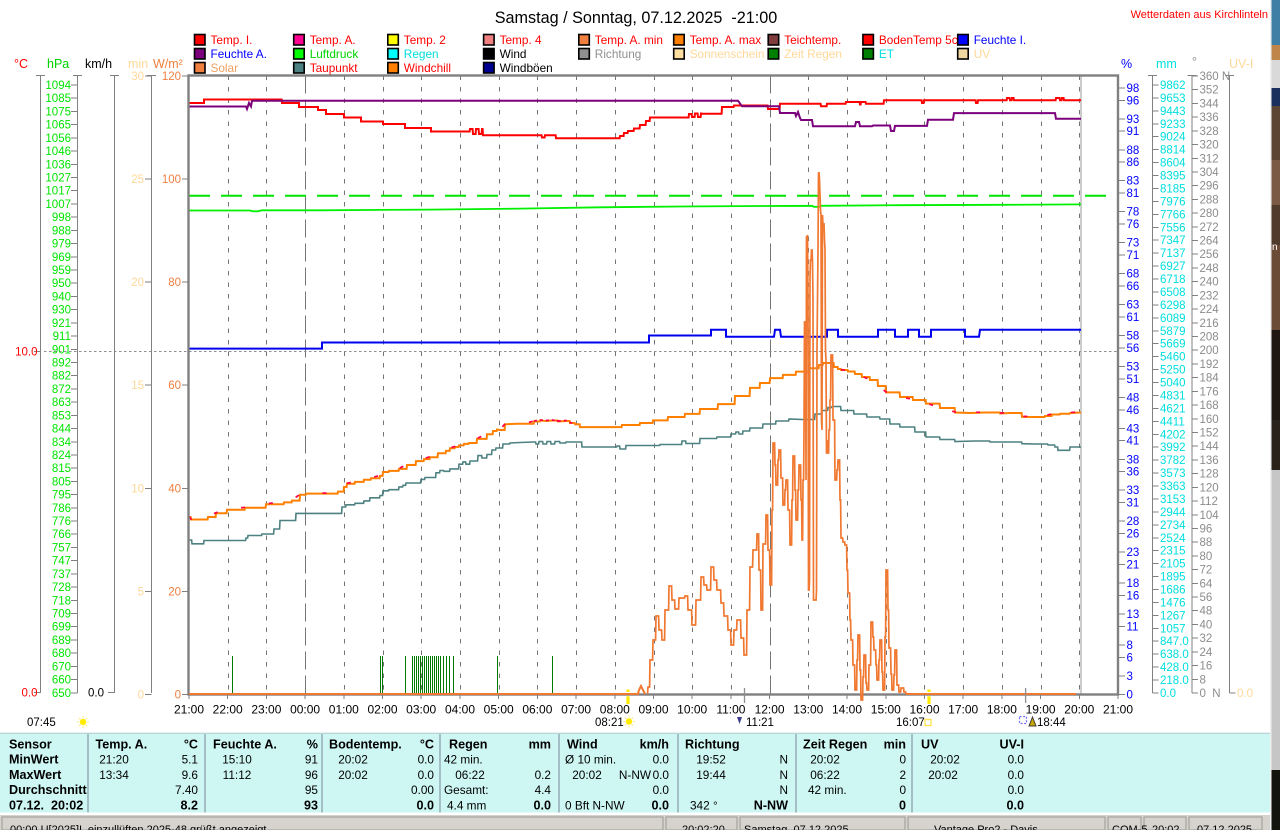 This screenshot has height=830, width=1280. I want to click on svg-text: 21, so click(1133, 566).